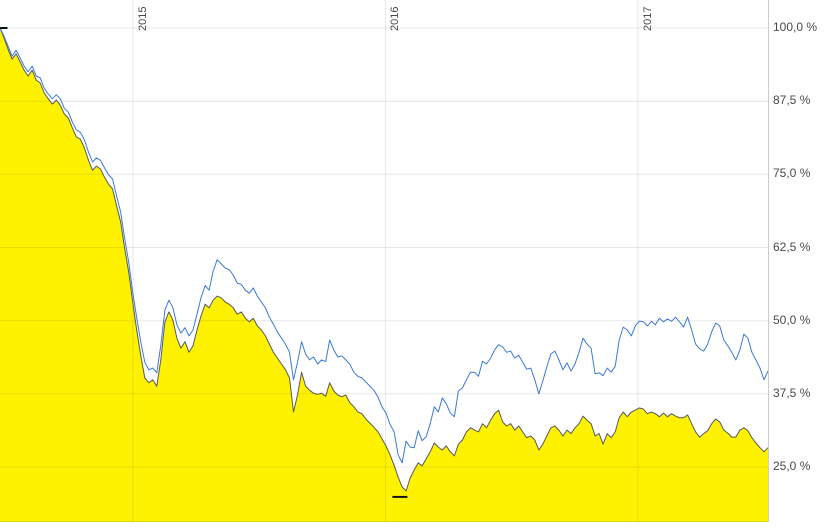 The width and height of the screenshot is (827, 528). I want to click on x-tick-label-2016: 2016, so click(395, 19).